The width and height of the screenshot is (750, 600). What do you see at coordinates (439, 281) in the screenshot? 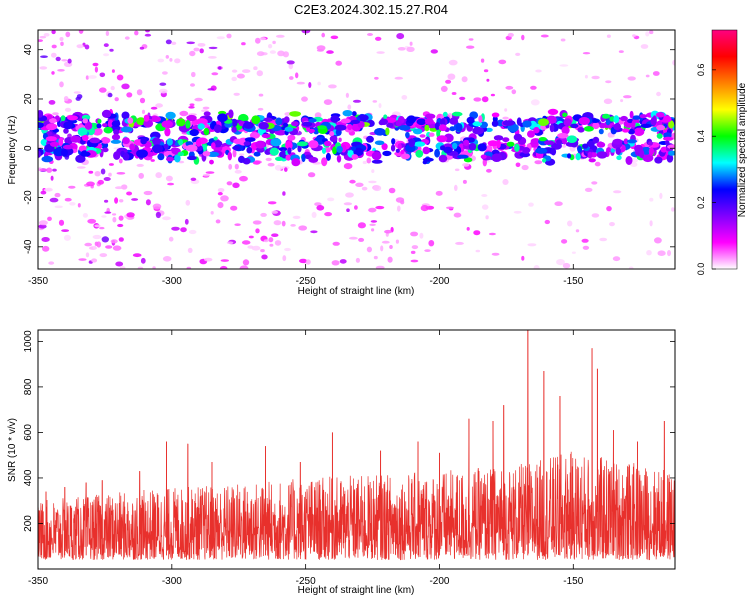
I see `x-tick-label: -200` at bounding box center [439, 281].